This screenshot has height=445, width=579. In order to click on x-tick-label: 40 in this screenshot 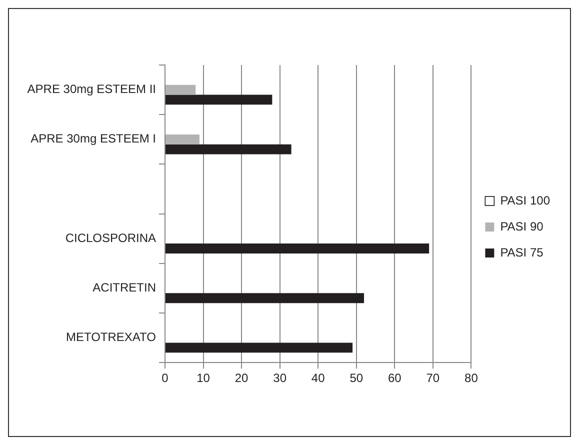, I will do `click(318, 378)`.